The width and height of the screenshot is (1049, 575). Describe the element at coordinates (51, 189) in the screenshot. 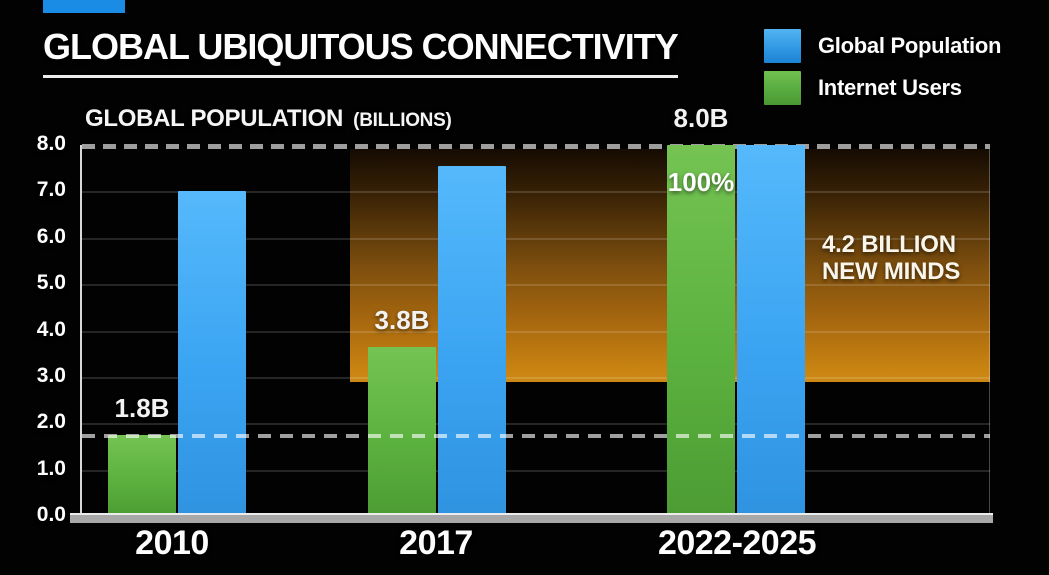

I see `y-axis-tick-label: 7.0` at that location.